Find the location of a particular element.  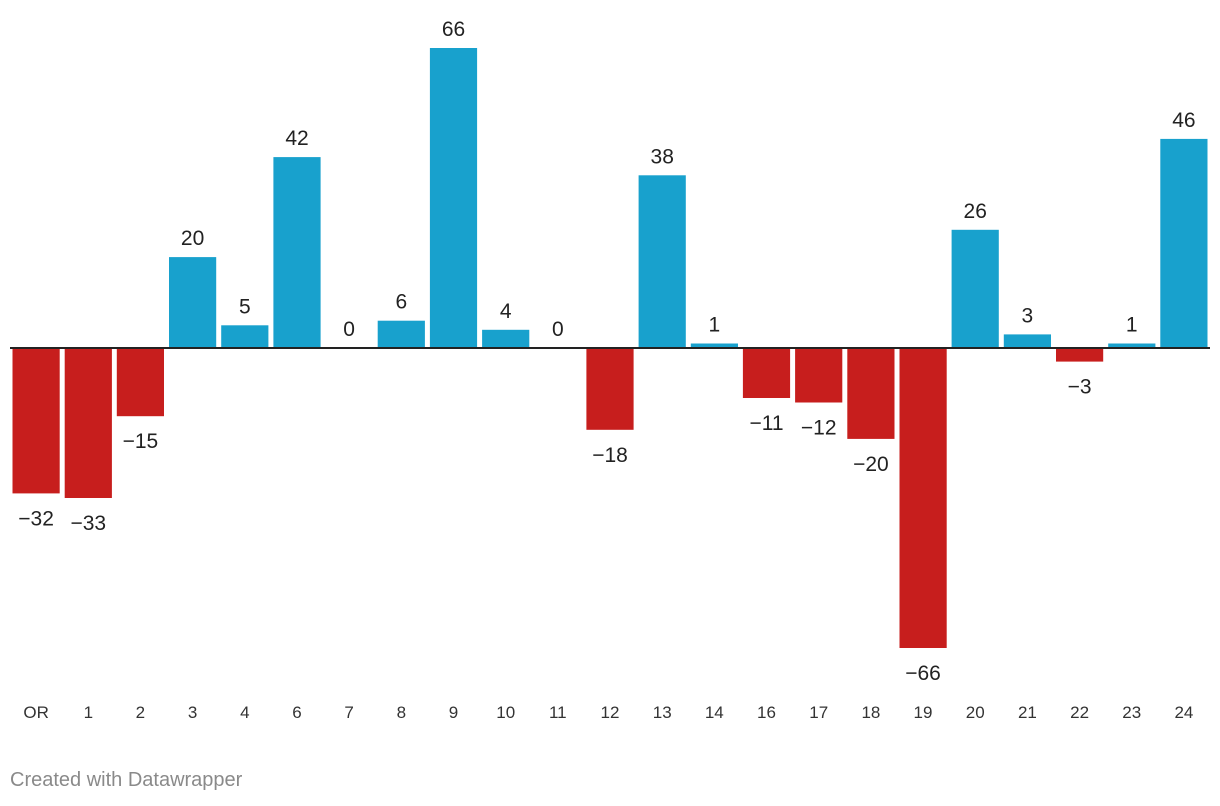

x-tick-label-11: 11 is located at coordinates (558, 712).